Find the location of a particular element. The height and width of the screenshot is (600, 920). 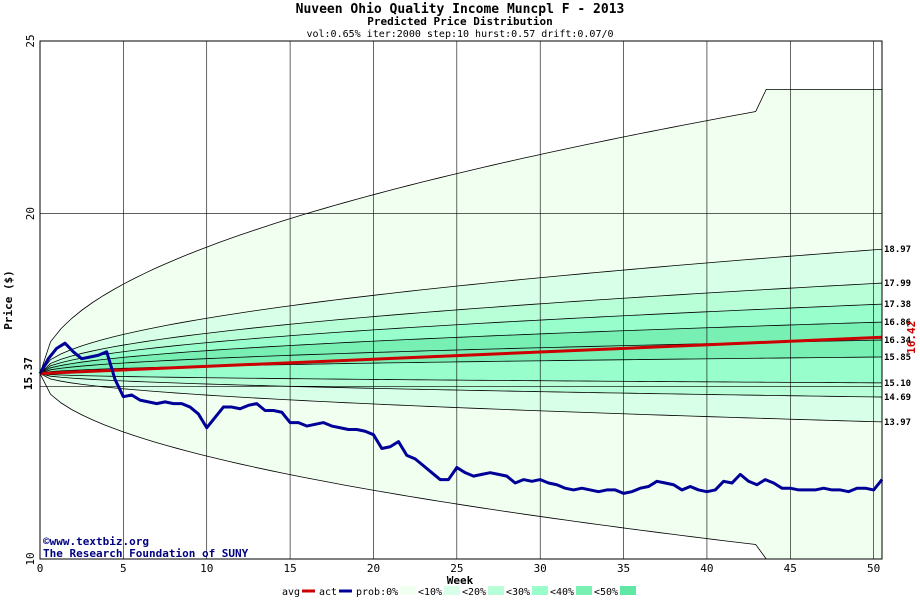

credit-website: ©www.textbiz.org is located at coordinates (96, 541).